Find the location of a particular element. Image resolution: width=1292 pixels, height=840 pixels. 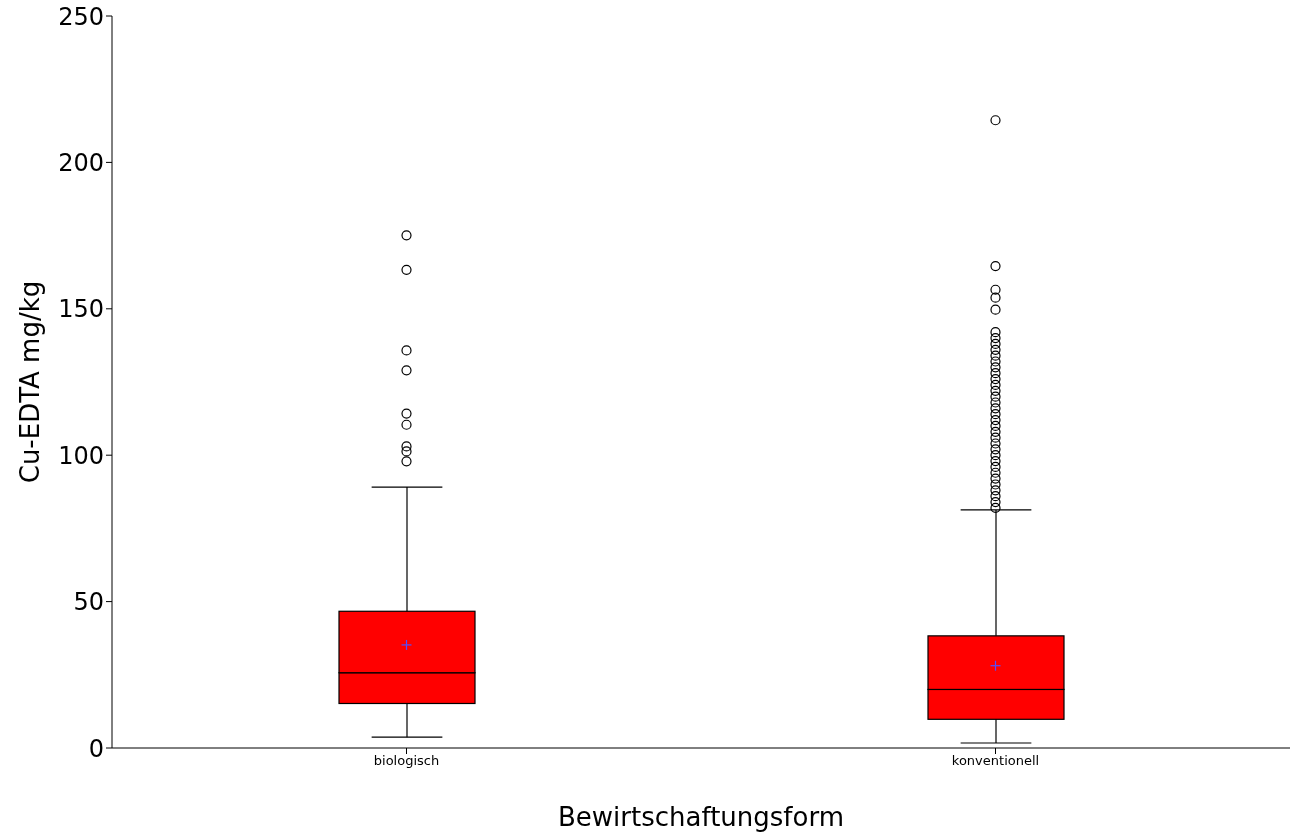

y-tick-label: 150 is located at coordinates (81, 309).